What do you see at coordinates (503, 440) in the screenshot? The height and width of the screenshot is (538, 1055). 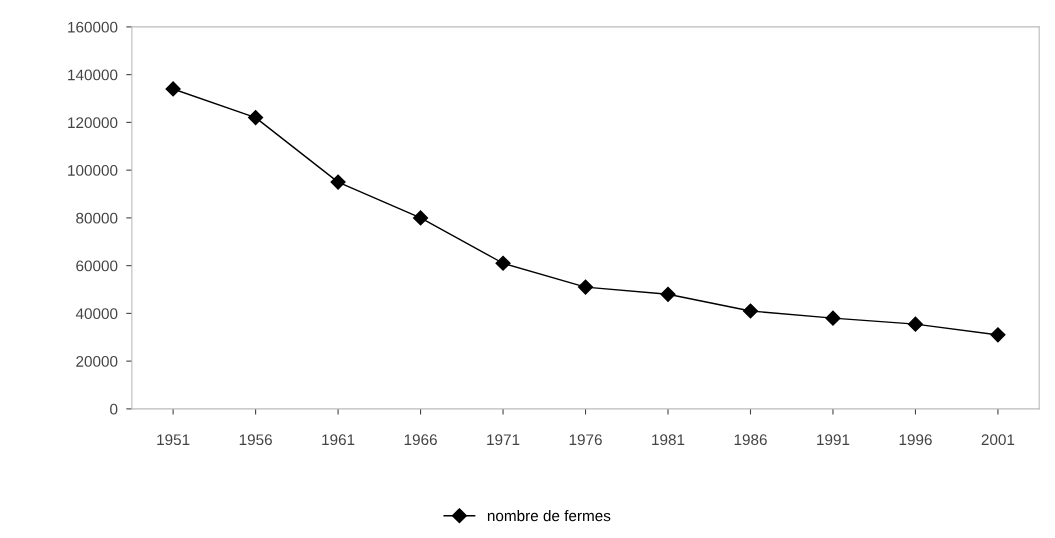 I see `x-tick-label: 1971` at bounding box center [503, 440].